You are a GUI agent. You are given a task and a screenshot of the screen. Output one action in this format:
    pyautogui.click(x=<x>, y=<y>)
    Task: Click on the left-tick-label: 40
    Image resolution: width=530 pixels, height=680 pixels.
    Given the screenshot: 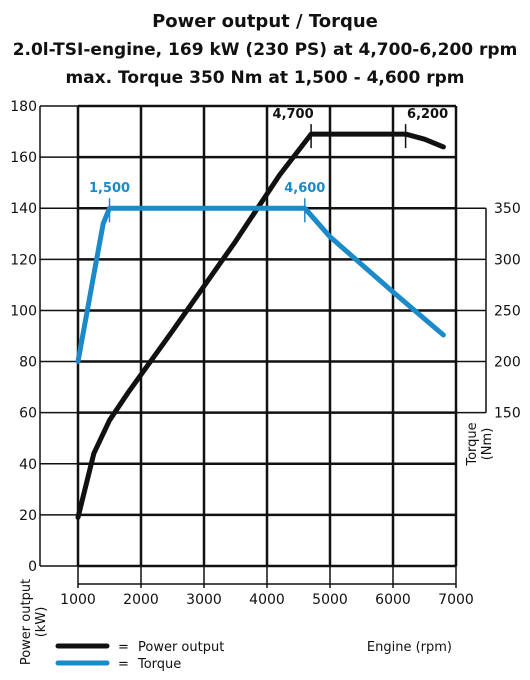 What is the action you would take?
    pyautogui.click(x=28, y=465)
    